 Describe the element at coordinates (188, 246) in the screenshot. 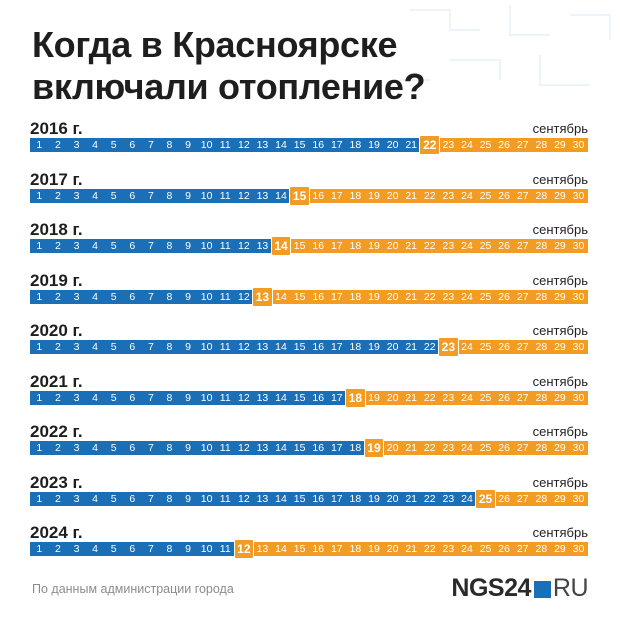

I see `day-cell: 9` at that location.